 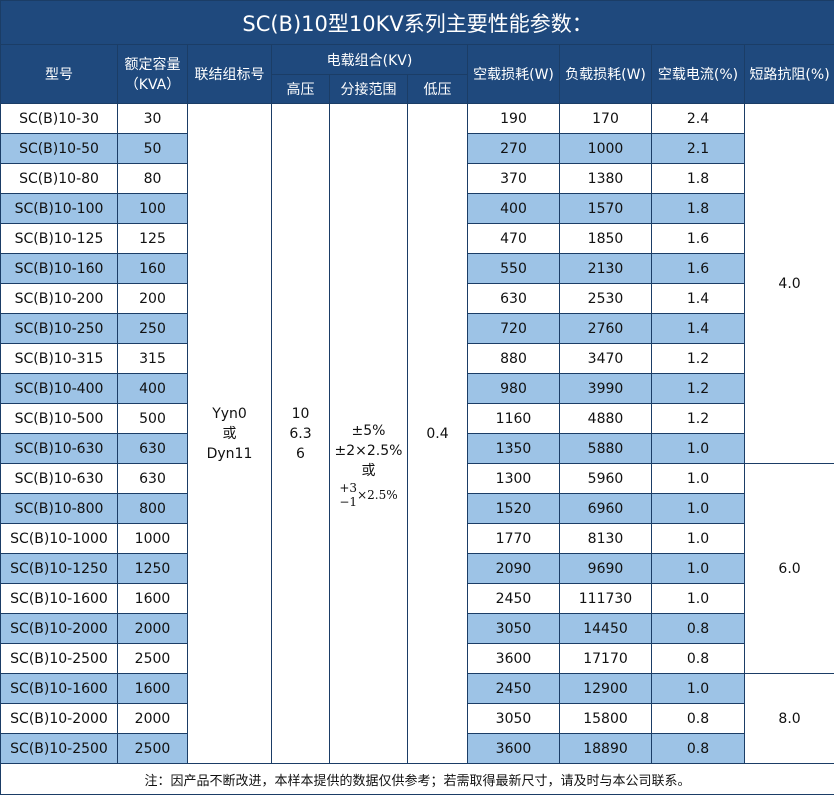 What do you see at coordinates (417, 508) in the screenshot?
I see `table-row: SC(B)10-800 800 1520 6960 1.0` at bounding box center [417, 508].